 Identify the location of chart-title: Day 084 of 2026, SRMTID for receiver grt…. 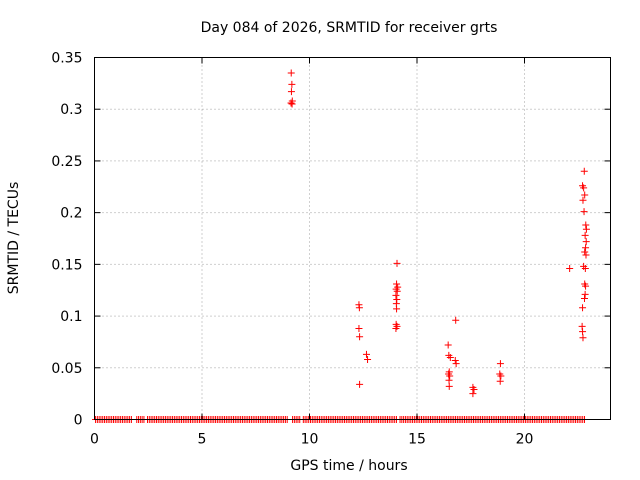
(349, 28).